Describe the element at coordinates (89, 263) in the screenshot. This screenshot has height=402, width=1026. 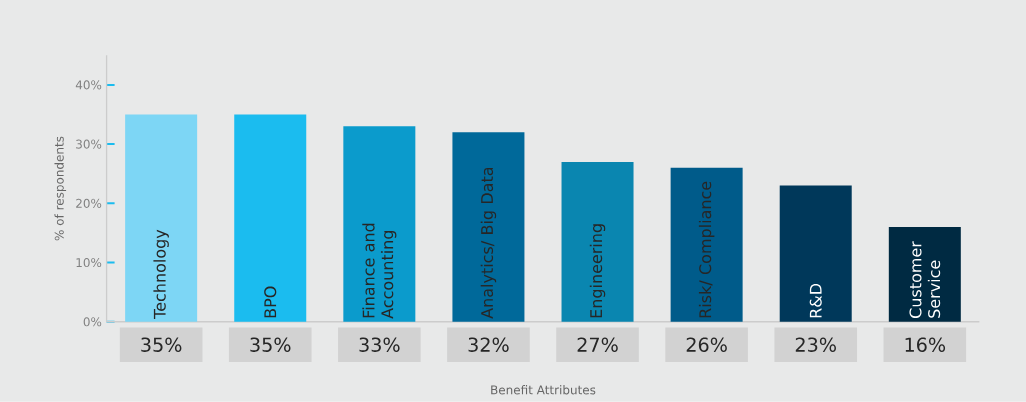
I see `y-tick-label: 10%` at that location.